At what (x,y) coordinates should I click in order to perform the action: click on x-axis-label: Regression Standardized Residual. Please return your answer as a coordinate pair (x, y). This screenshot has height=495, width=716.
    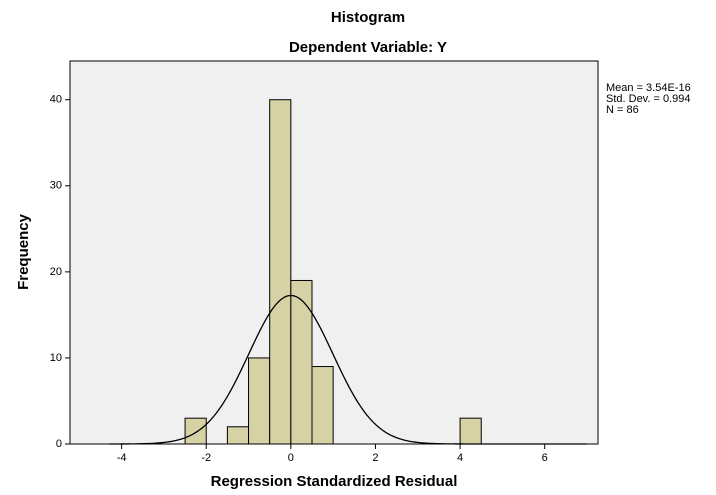
    Looking at the image, I should click on (334, 481).